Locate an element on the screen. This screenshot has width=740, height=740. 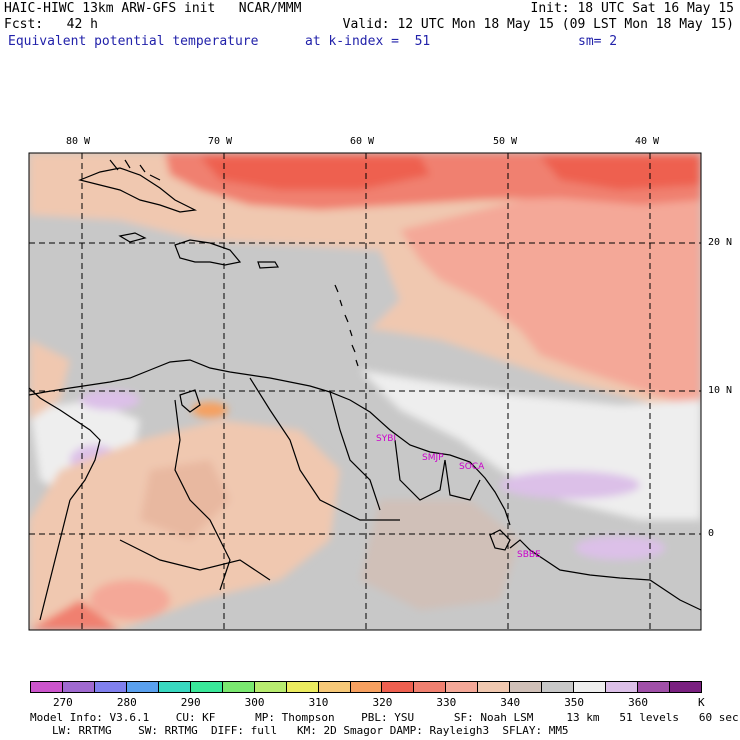
colorbar-tick-label: 330 is located at coordinates (446, 702).